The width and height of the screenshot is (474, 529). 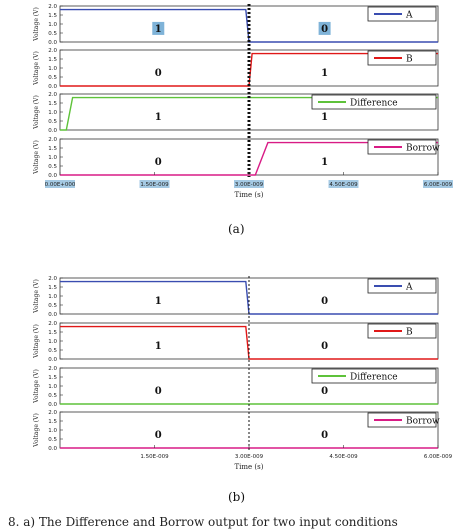 I want to click on x-tick-label: 0.00E+000, so click(x=60, y=185).